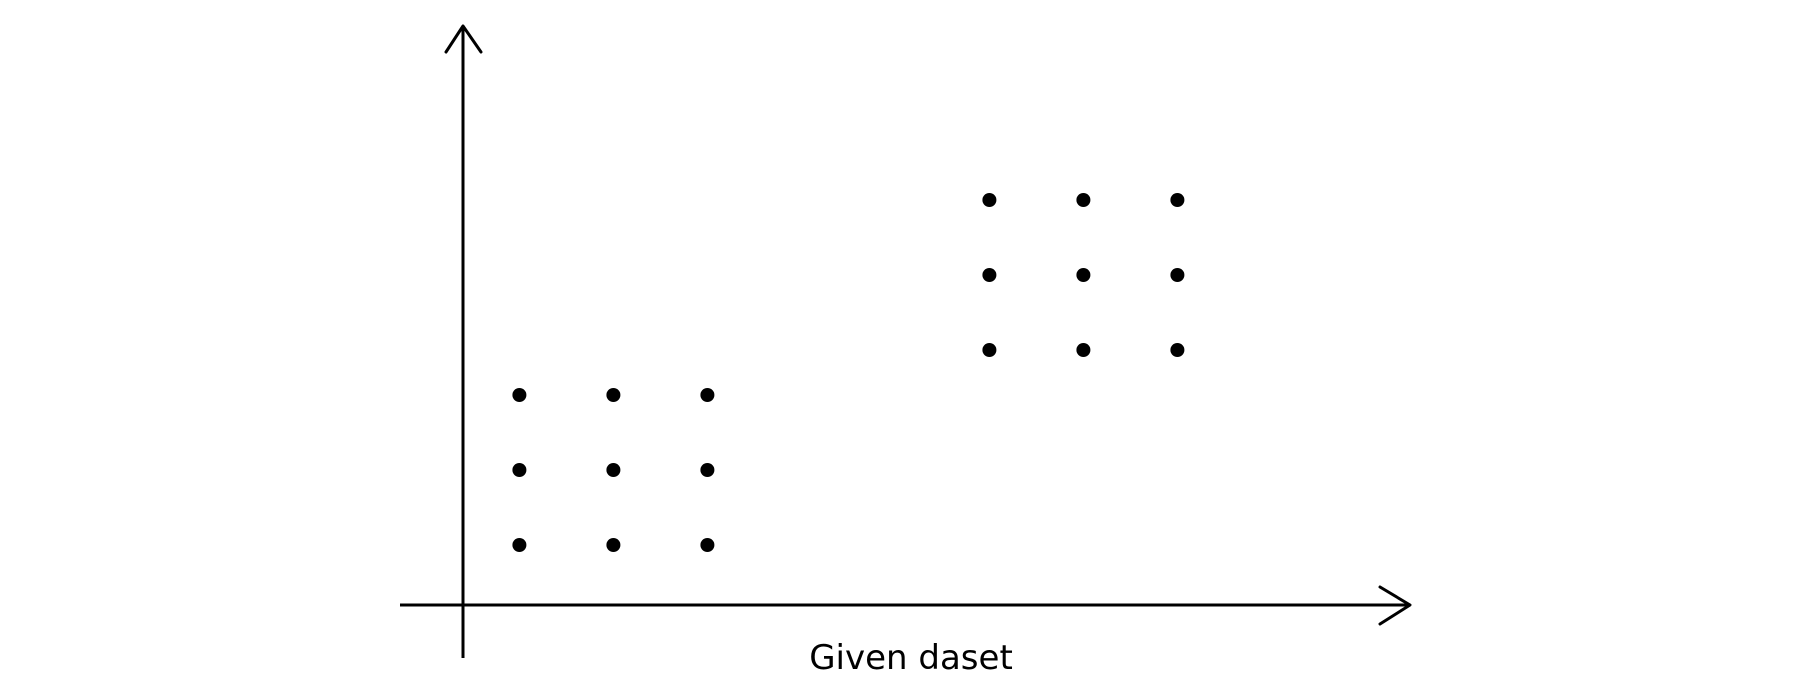 The width and height of the screenshot is (1800, 698). What do you see at coordinates (463, 39) in the screenshot?
I see `y-axis-arrow` at bounding box center [463, 39].